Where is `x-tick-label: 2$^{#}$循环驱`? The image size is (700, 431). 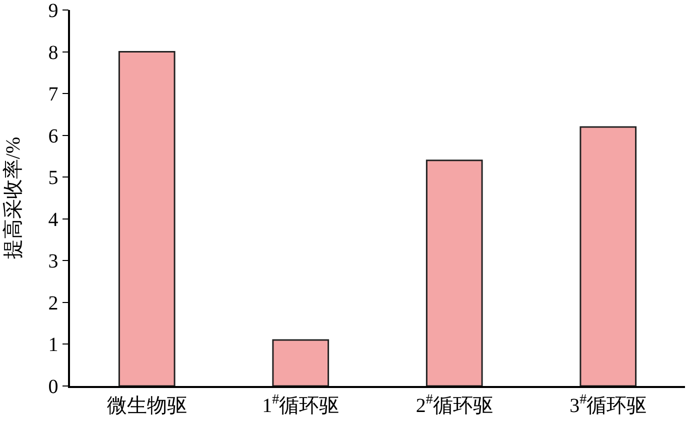 x-tick-label: 2$^{#}$循环驱 is located at coordinates (454, 404).